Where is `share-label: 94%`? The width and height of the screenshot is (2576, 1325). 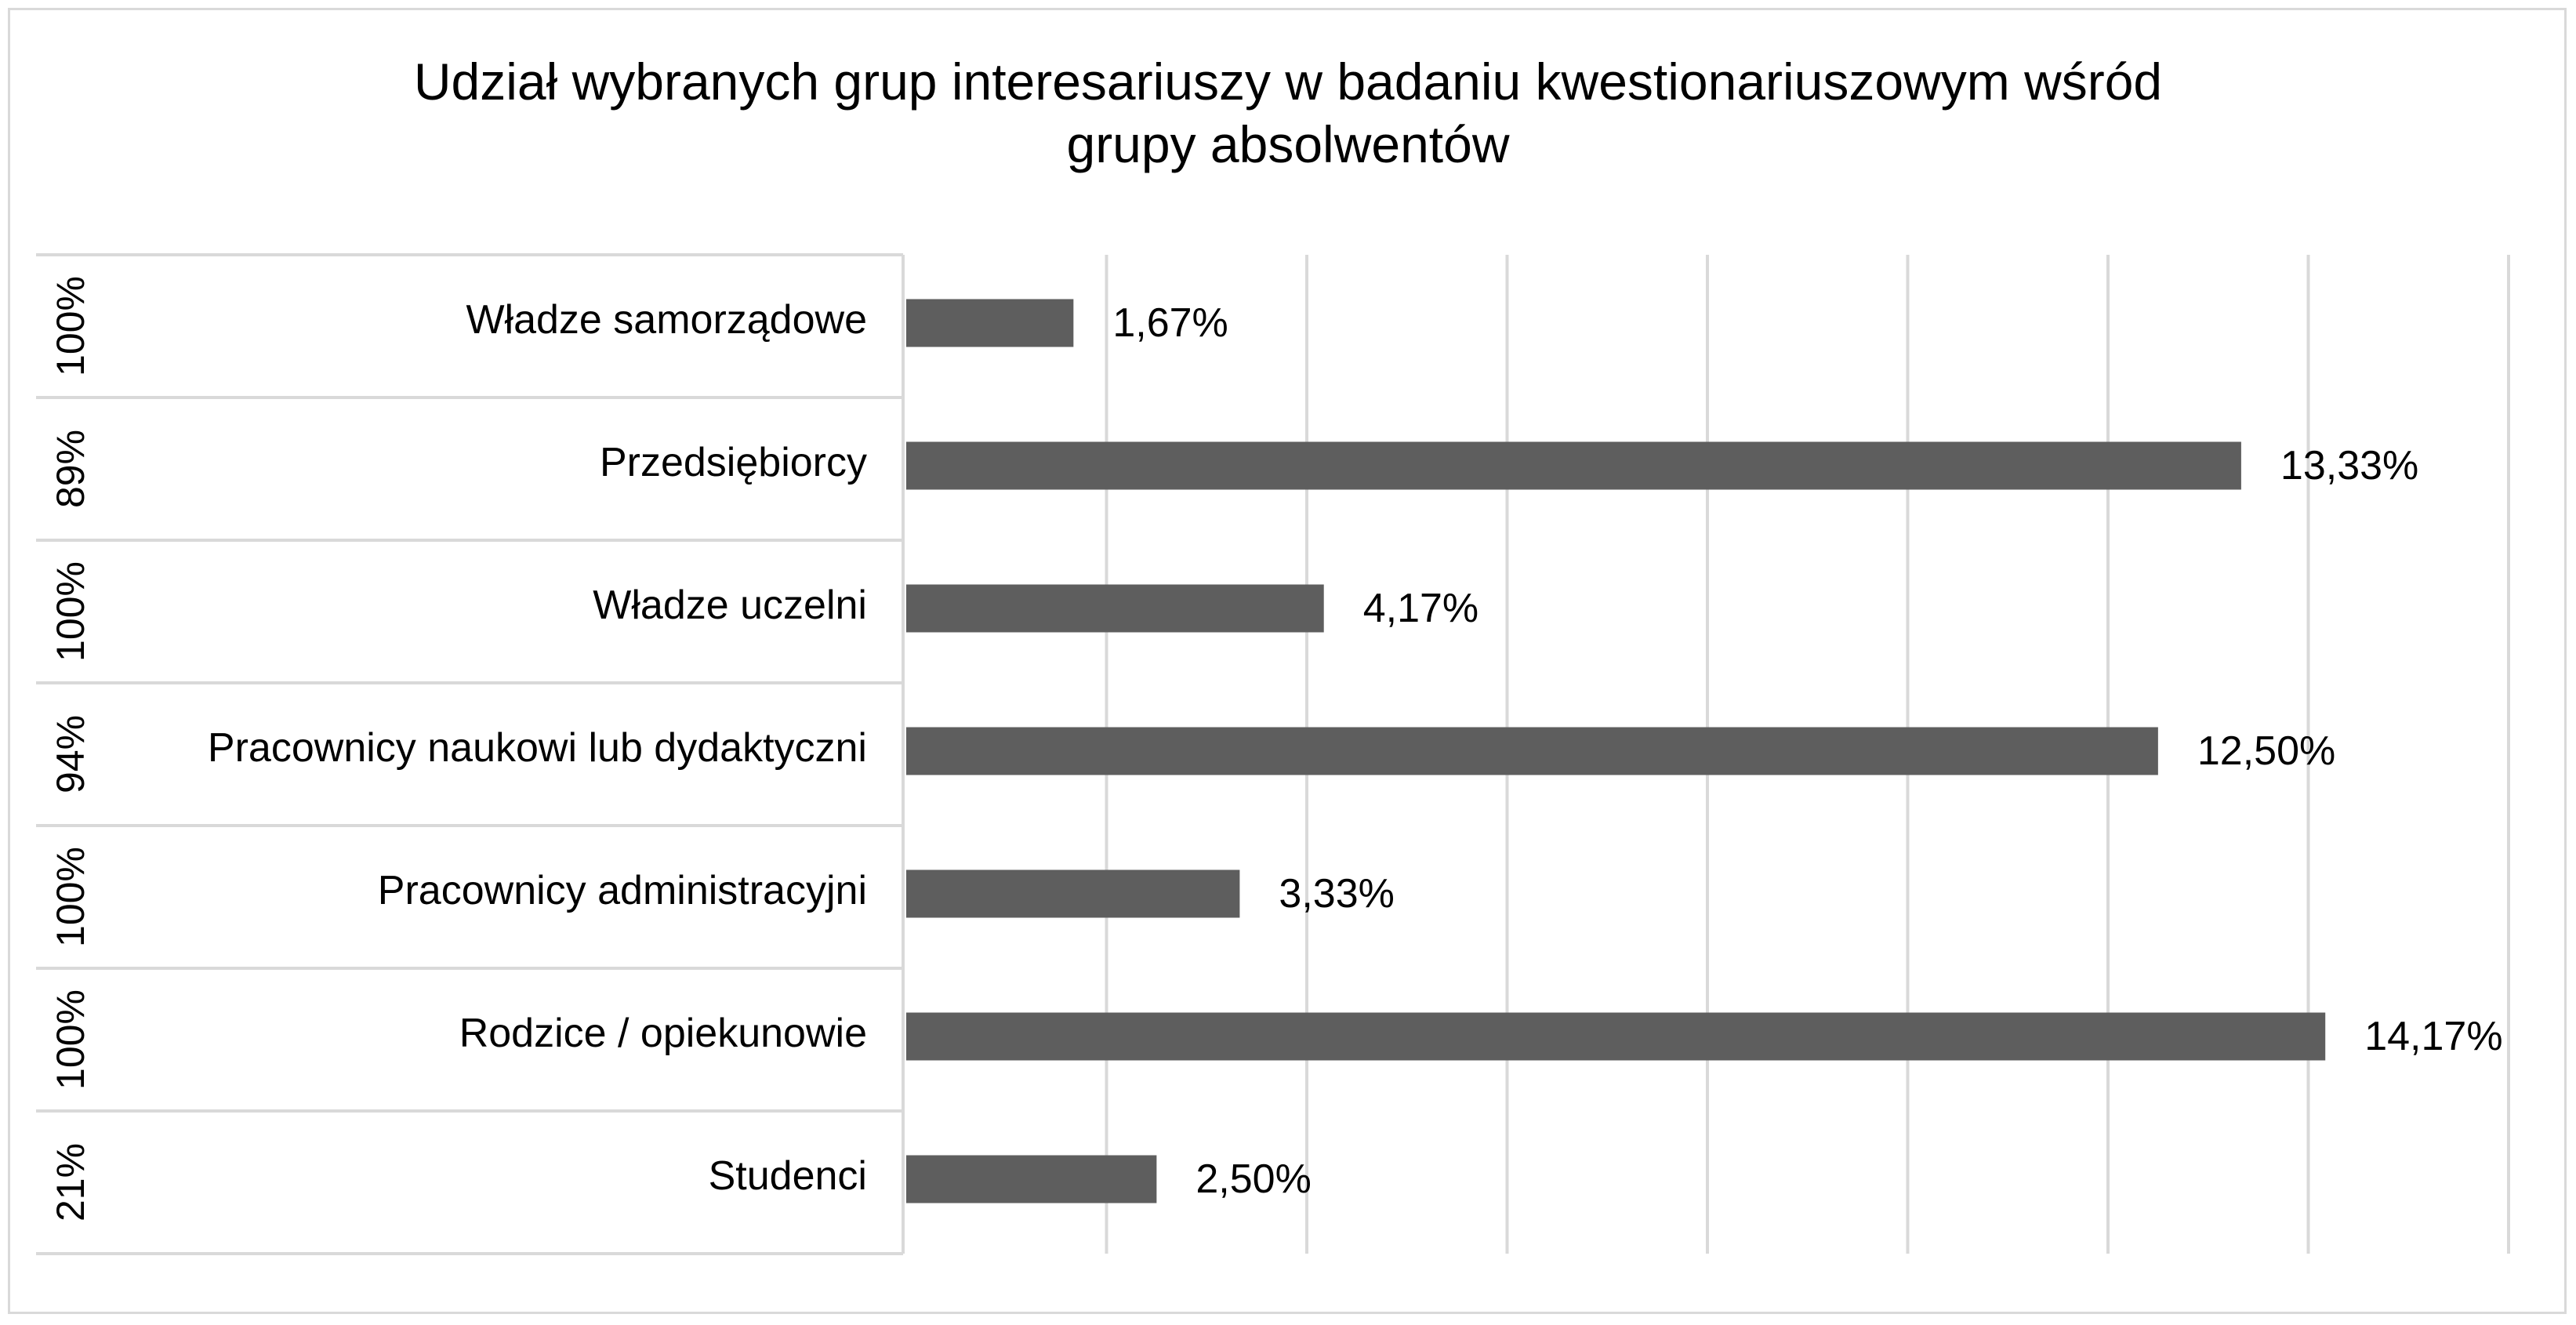
share-label: 94% is located at coordinates (71, 754).